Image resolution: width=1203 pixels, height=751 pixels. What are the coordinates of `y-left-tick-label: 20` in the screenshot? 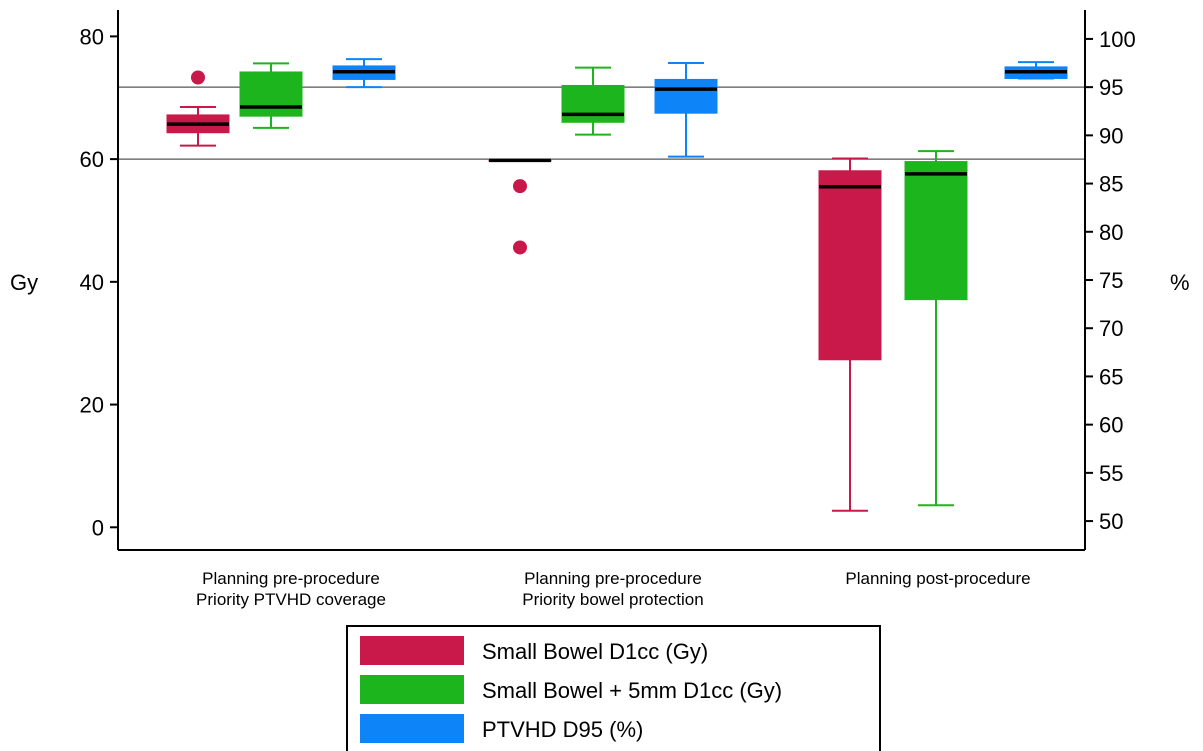 It's located at (92, 405).